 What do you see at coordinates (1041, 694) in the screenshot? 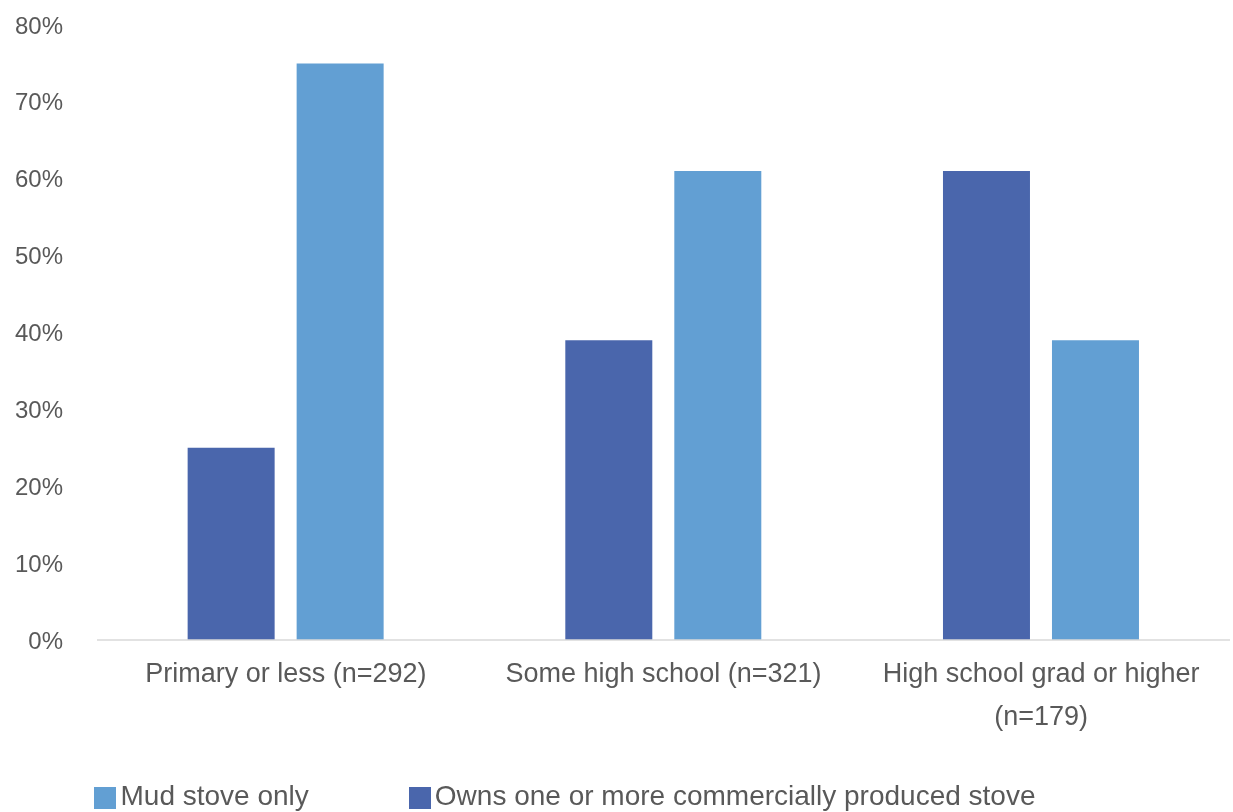
I see `x-tick-label: High school grad or higher (n=179)` at bounding box center [1041, 694].